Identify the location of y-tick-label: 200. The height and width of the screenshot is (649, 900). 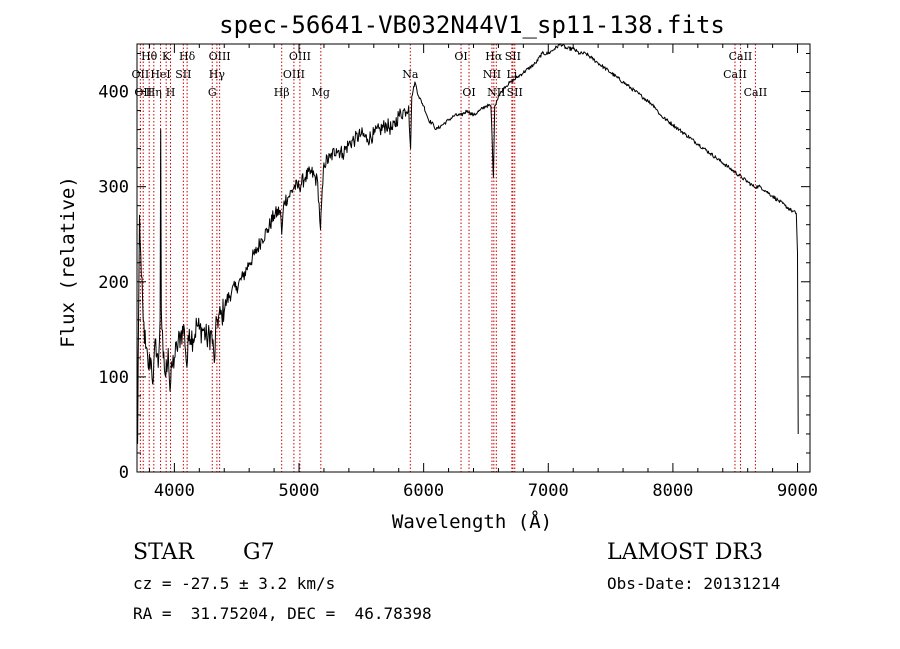
(113, 283).